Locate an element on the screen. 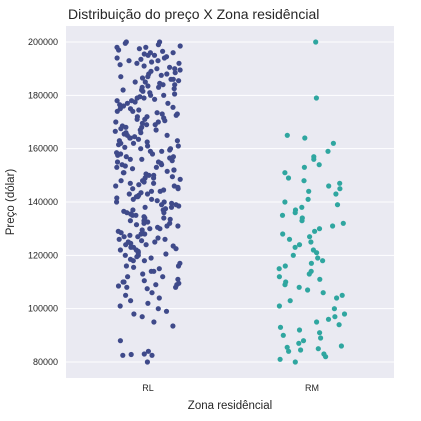 The width and height of the screenshot is (421, 421). x-axis-label: Zona residêncial is located at coordinates (230, 406).